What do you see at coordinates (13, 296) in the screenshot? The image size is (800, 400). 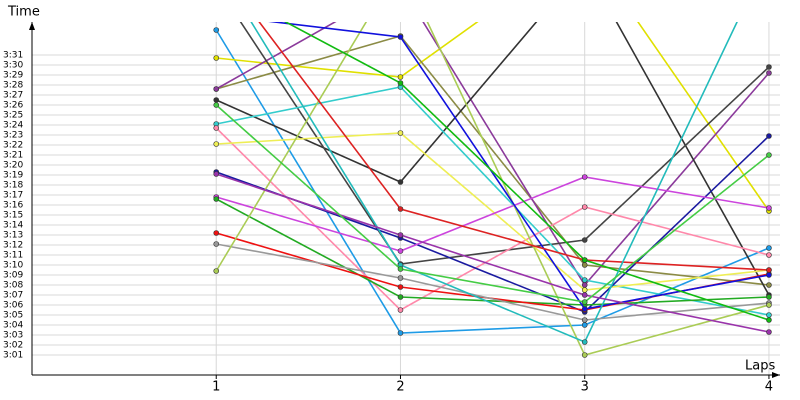 I see `y-tick-label: 3:07` at bounding box center [13, 296].